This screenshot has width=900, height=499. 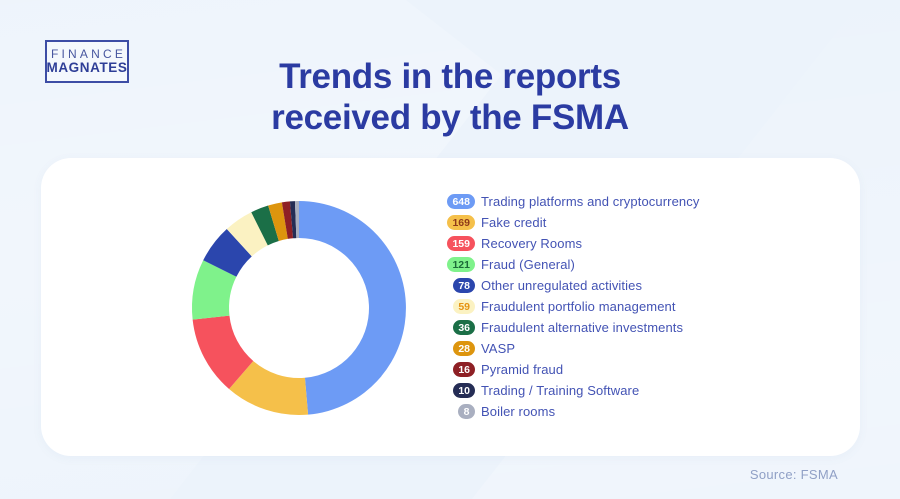 I want to click on legend-item: 10 Trading / Training Software, so click(x=569, y=390).